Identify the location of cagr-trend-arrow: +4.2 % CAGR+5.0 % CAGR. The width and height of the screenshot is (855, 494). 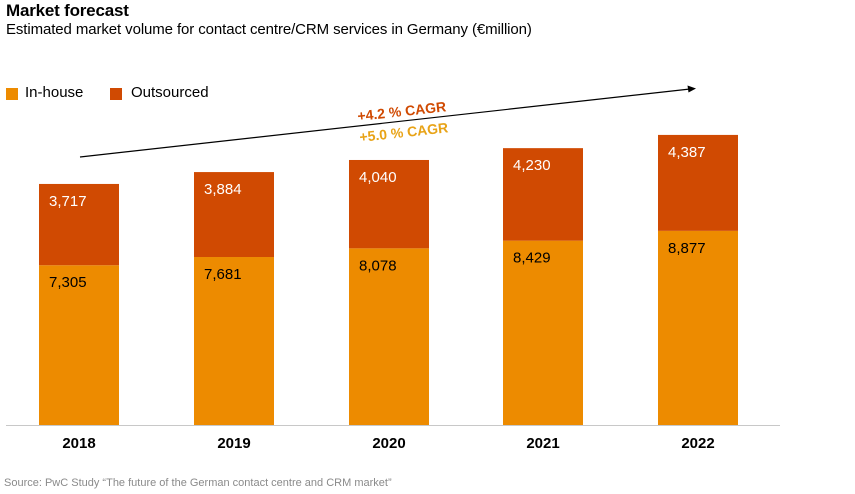
(387, 121).